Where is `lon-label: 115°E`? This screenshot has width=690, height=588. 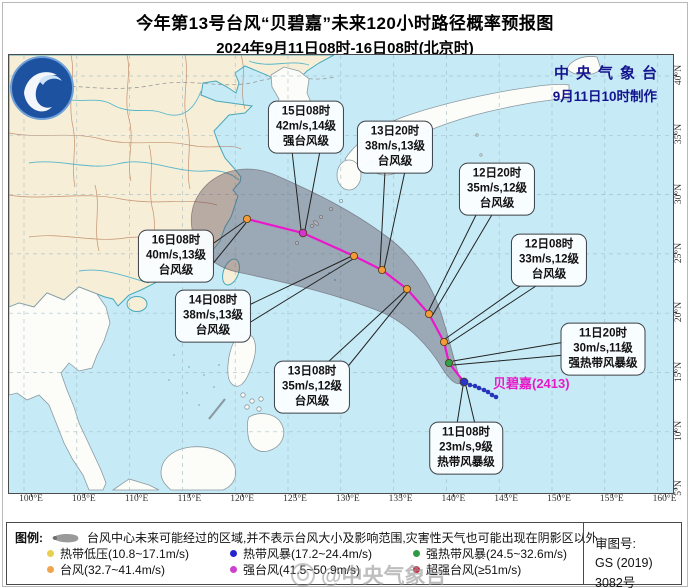
lon-label: 115°E is located at coordinates (189, 499).